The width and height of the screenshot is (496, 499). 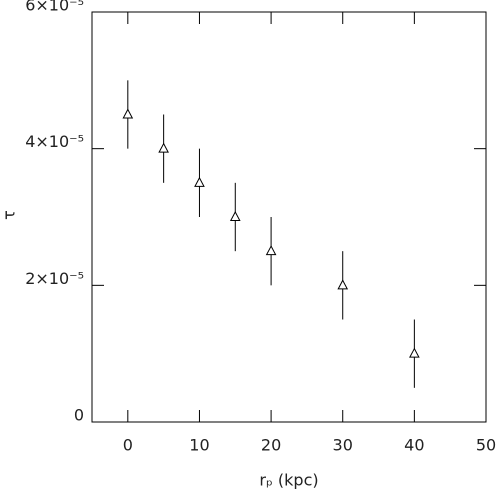 What do you see at coordinates (271, 445) in the screenshot?
I see `x-tick-label: 20` at bounding box center [271, 445].